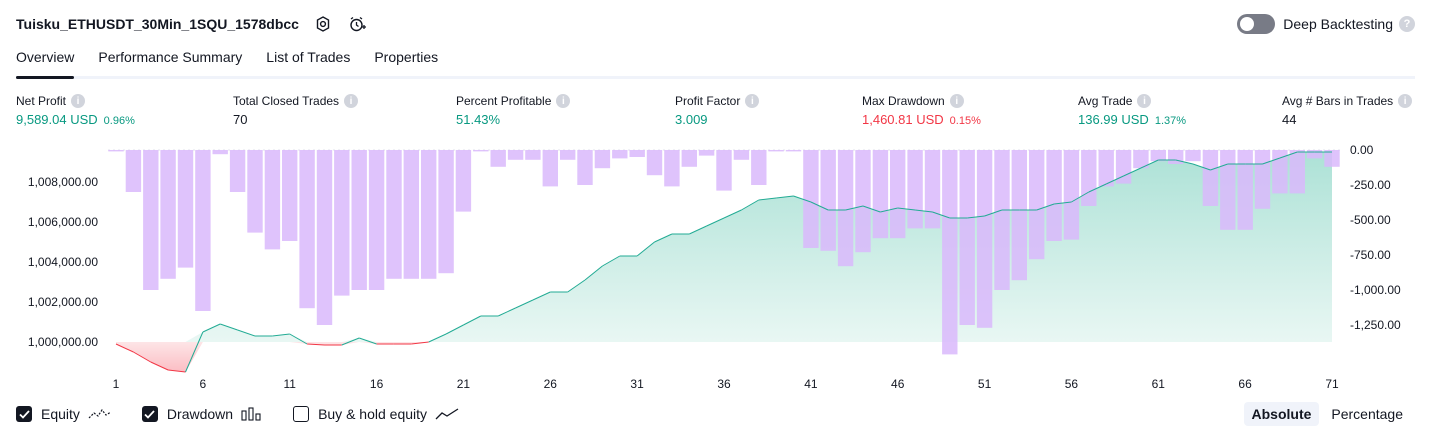 The image size is (1431, 438). I want to click on x-axis-tick: 6, so click(203, 384).